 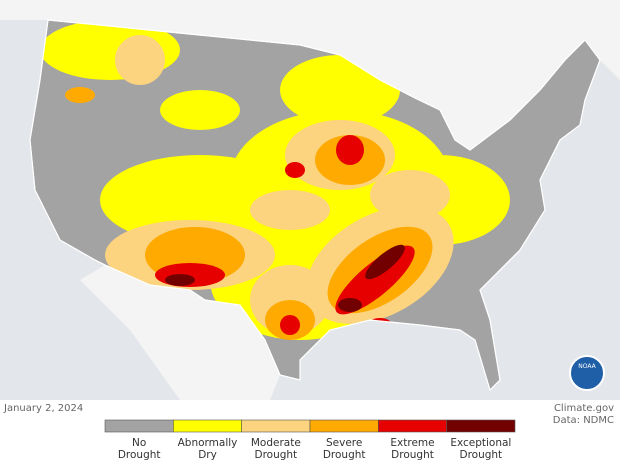 I want to click on logo-text: NOAA, so click(x=587, y=366).